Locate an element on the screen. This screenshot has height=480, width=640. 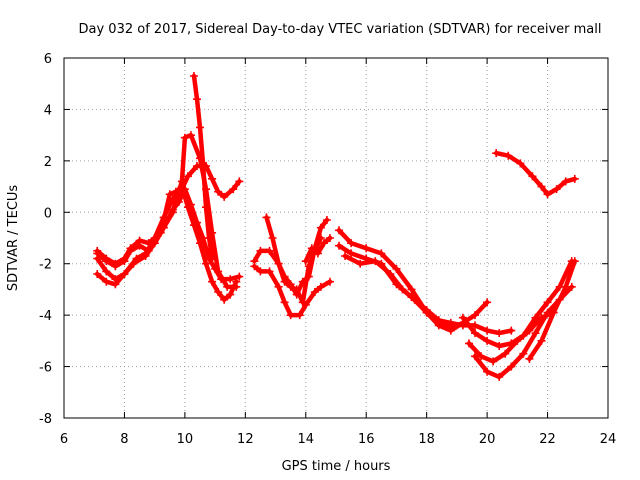
x-tick-label: 24 is located at coordinates (608, 439).